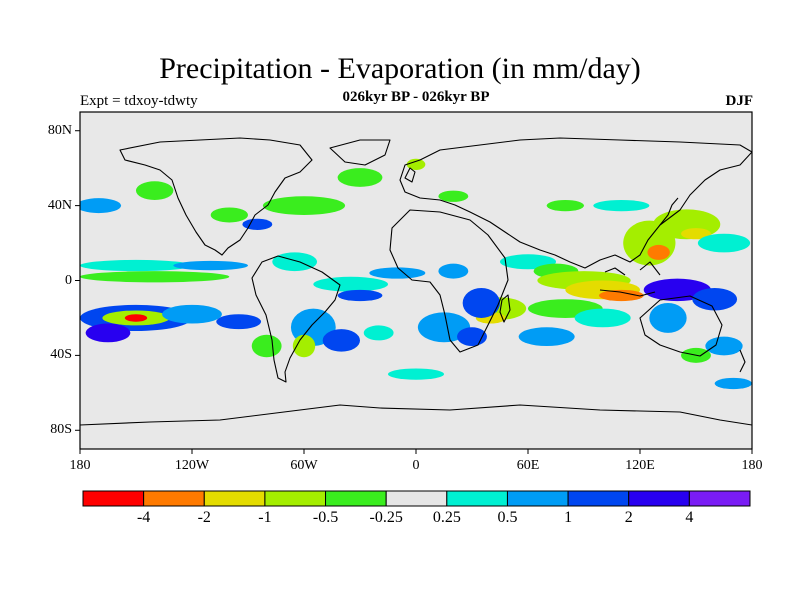  Describe the element at coordinates (507, 517) in the screenshot. I see `colorbar-label: 0.5` at that location.